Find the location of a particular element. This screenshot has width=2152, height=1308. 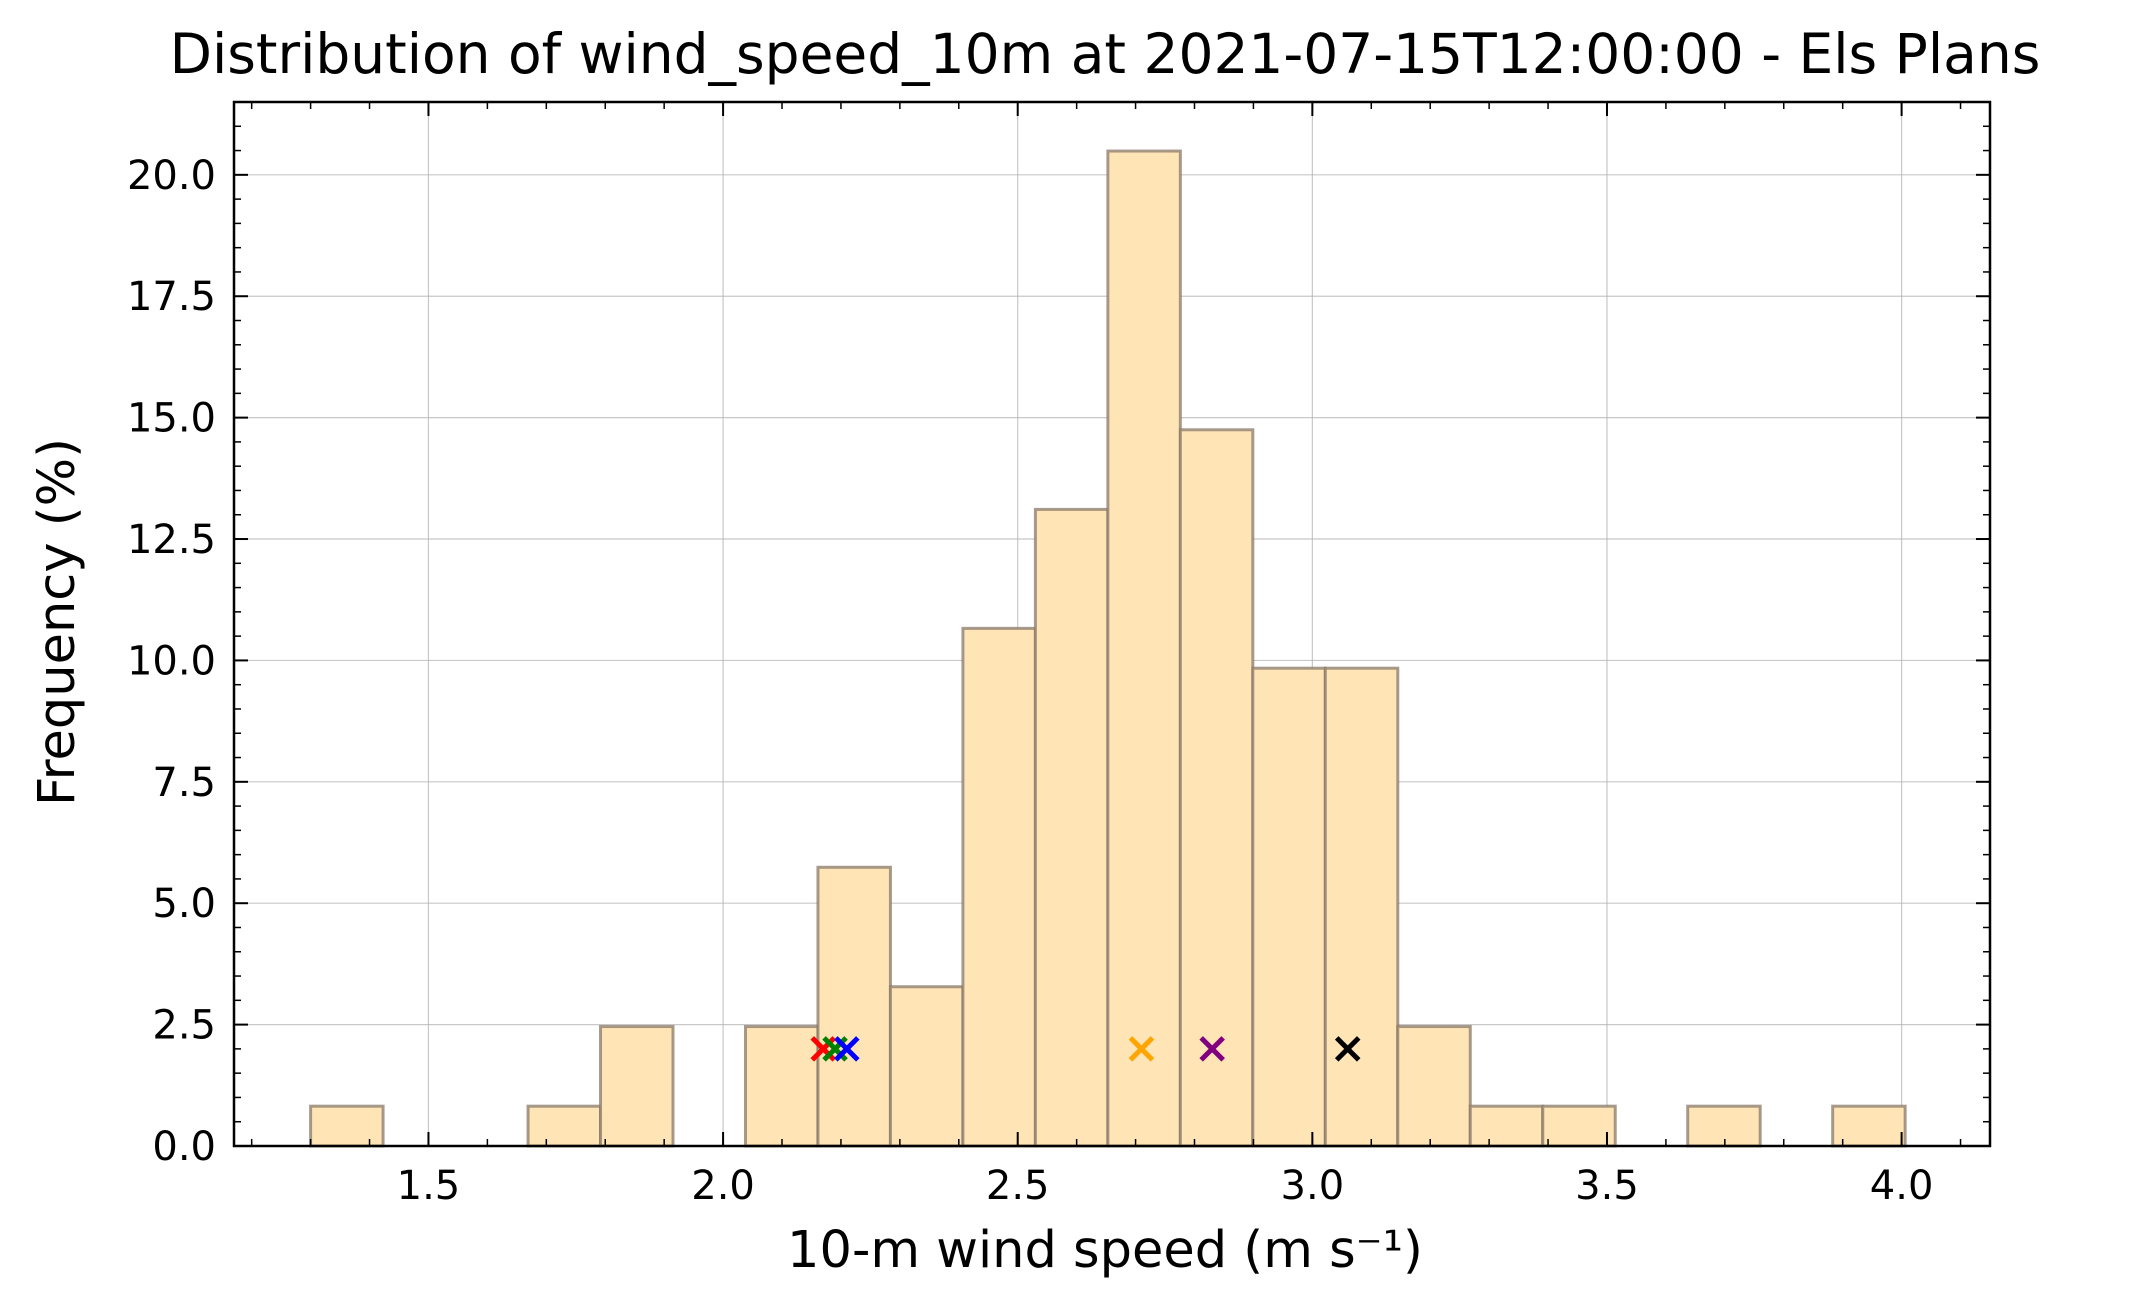

y-tick-label: 12.5 is located at coordinates (171, 540).